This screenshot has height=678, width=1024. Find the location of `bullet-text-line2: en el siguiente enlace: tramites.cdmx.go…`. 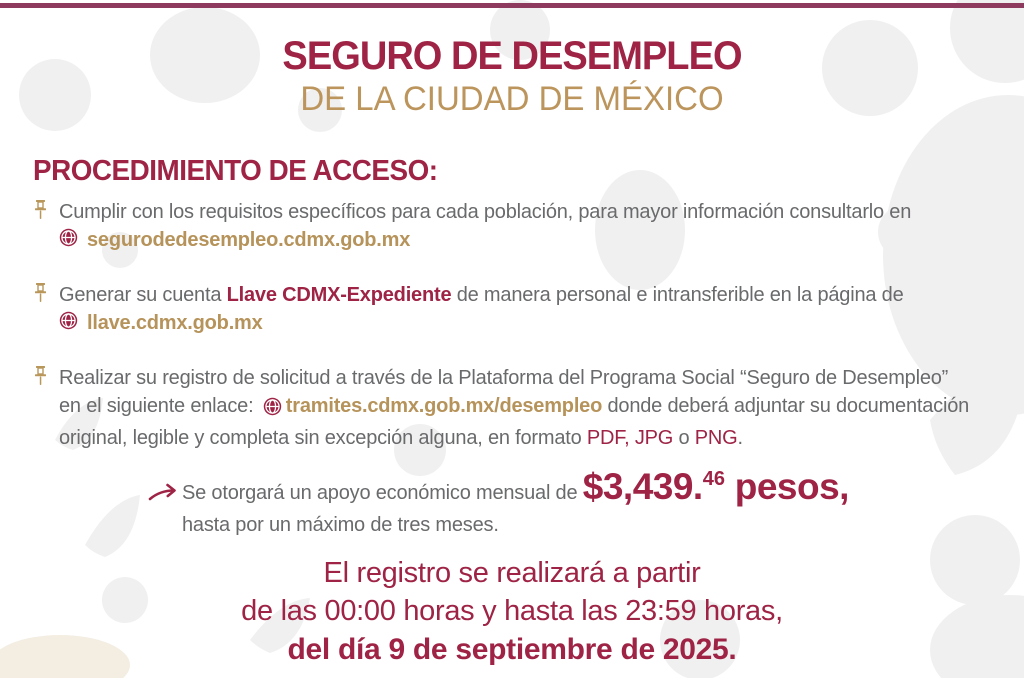

bullet-text-line2: en el siguiente enlace: tramites.cdmx.go… is located at coordinates (526, 408).